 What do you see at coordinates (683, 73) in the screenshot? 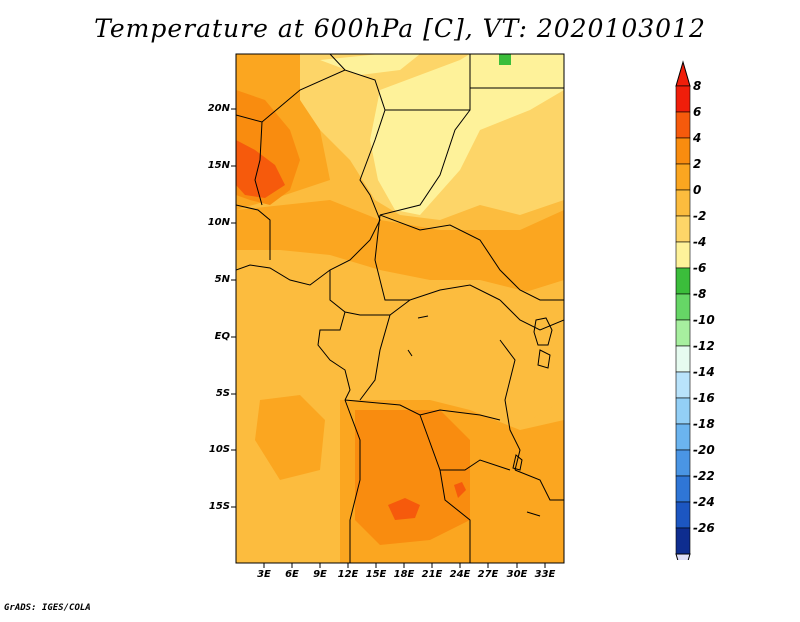
I see `colorbar-extend-top` at bounding box center [683, 73].